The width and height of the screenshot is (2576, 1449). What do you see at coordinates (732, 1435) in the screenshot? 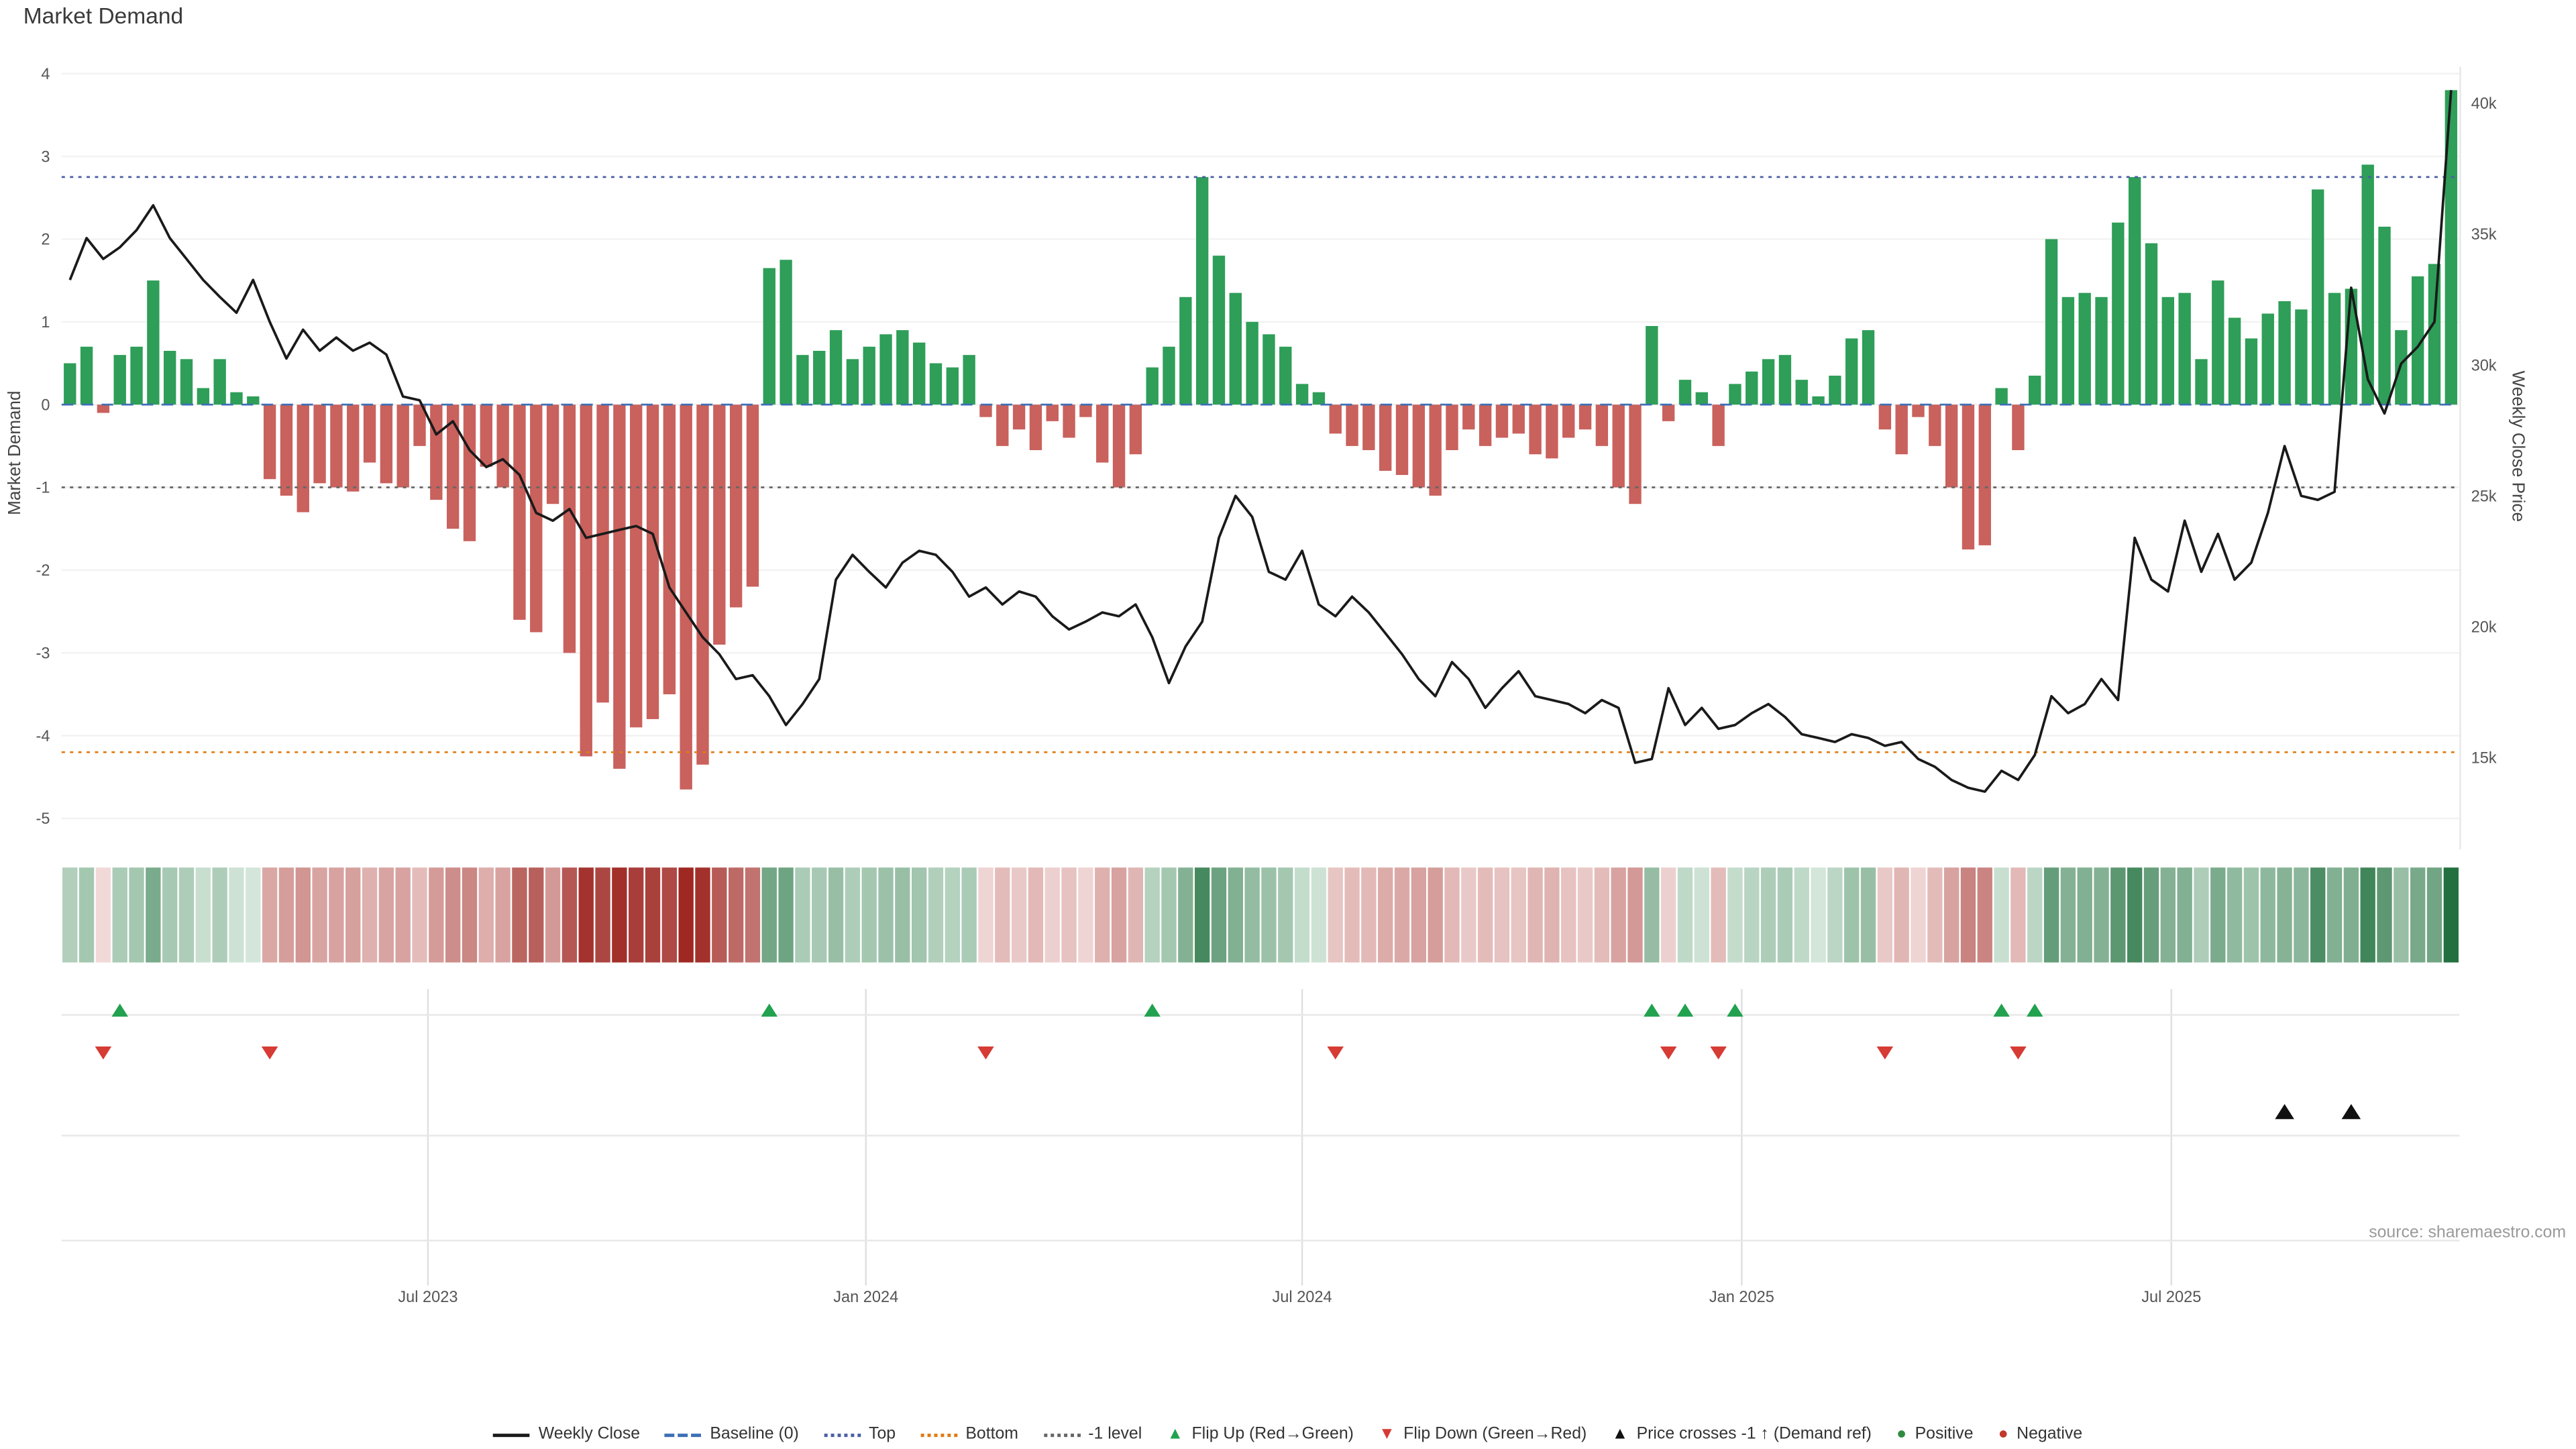
I see `legend-item: Baseline (0)` at bounding box center [732, 1435].